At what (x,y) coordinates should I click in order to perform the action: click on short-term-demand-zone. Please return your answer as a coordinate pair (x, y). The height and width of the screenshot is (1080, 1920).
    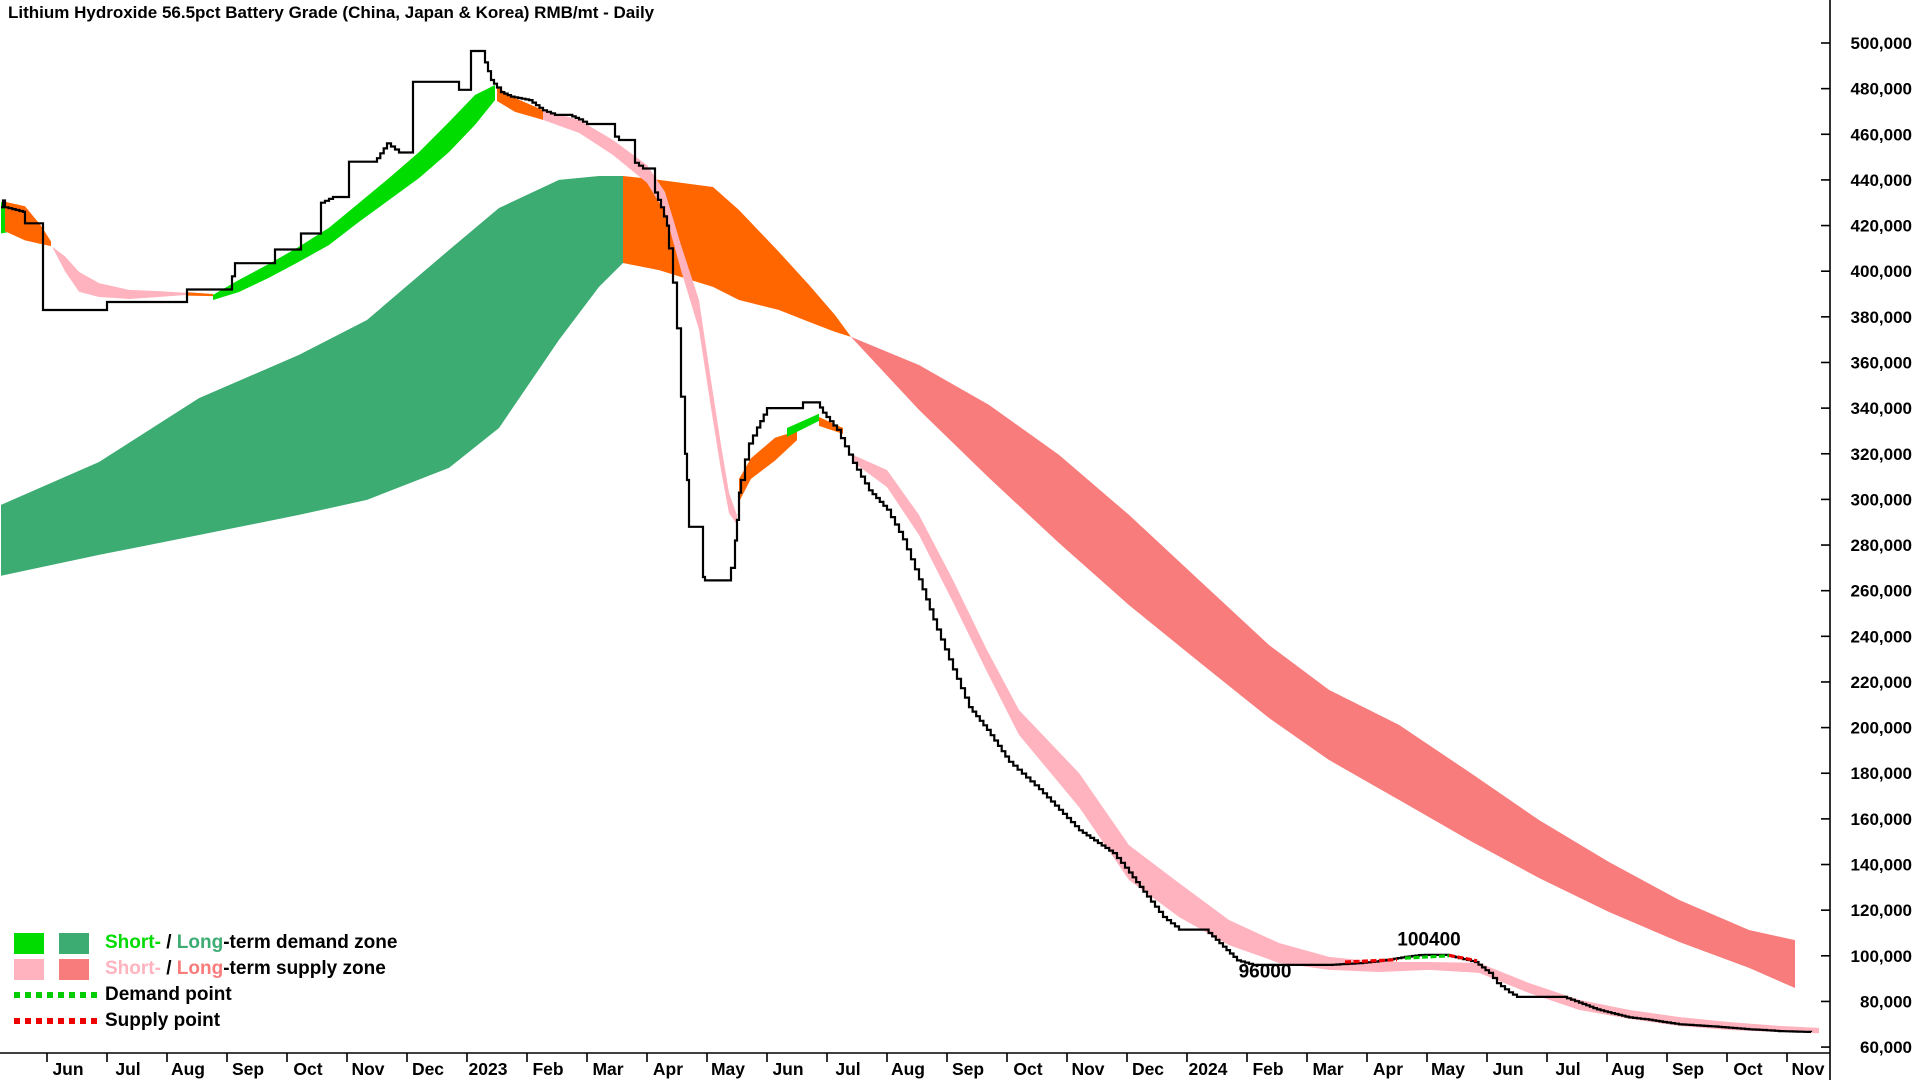
    Looking at the image, I should click on (354, 192).